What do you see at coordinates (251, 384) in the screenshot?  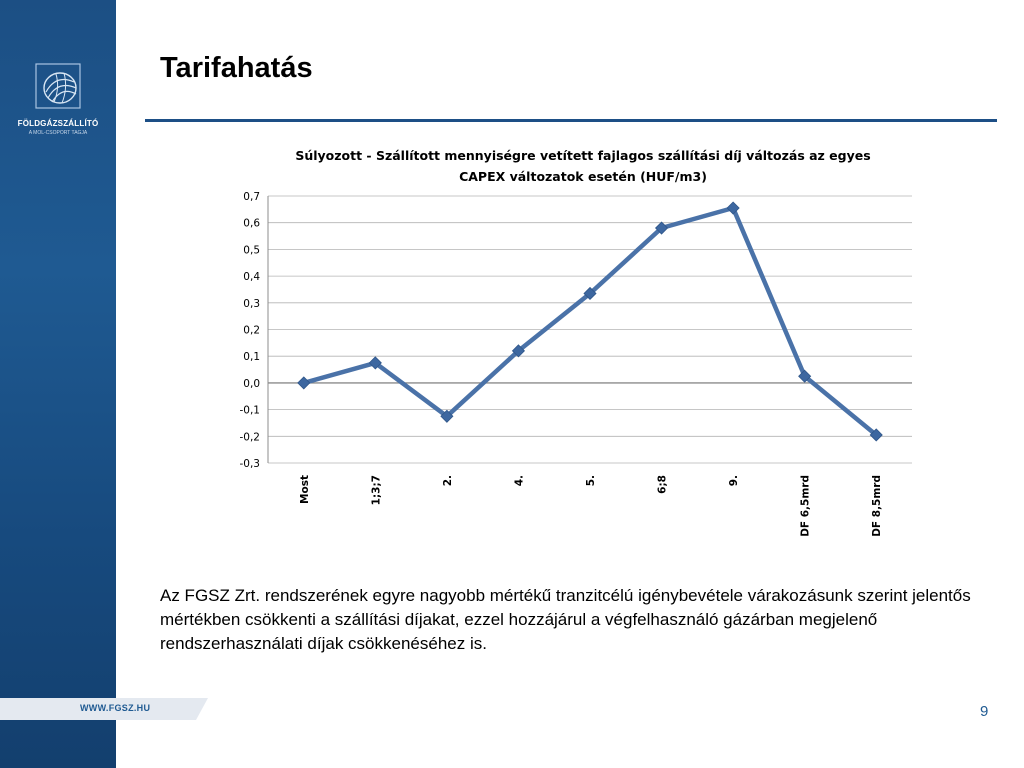 I see `y-tick-label: 0,0` at bounding box center [251, 384].